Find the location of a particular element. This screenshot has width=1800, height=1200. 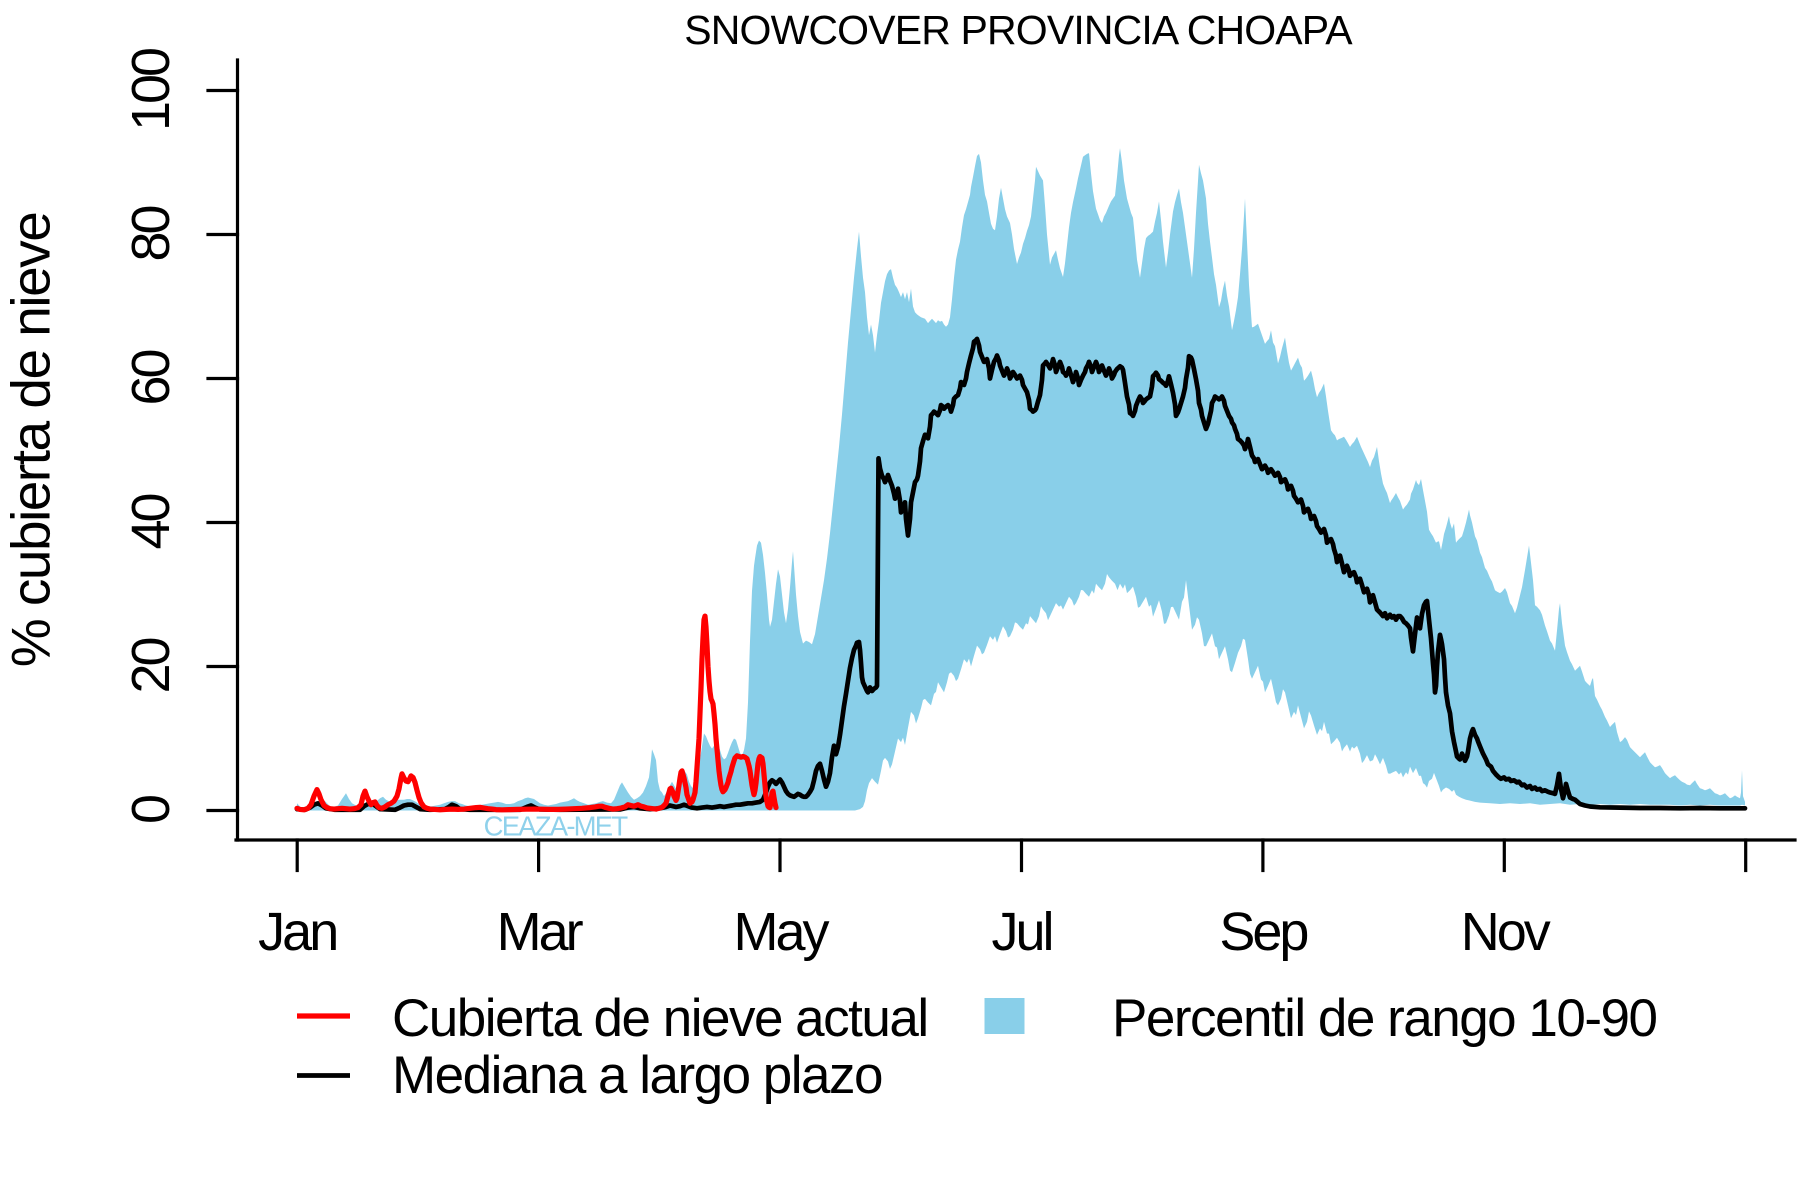

svg-text: Percentil de rango 10-90 is located at coordinates (1384, 1018).